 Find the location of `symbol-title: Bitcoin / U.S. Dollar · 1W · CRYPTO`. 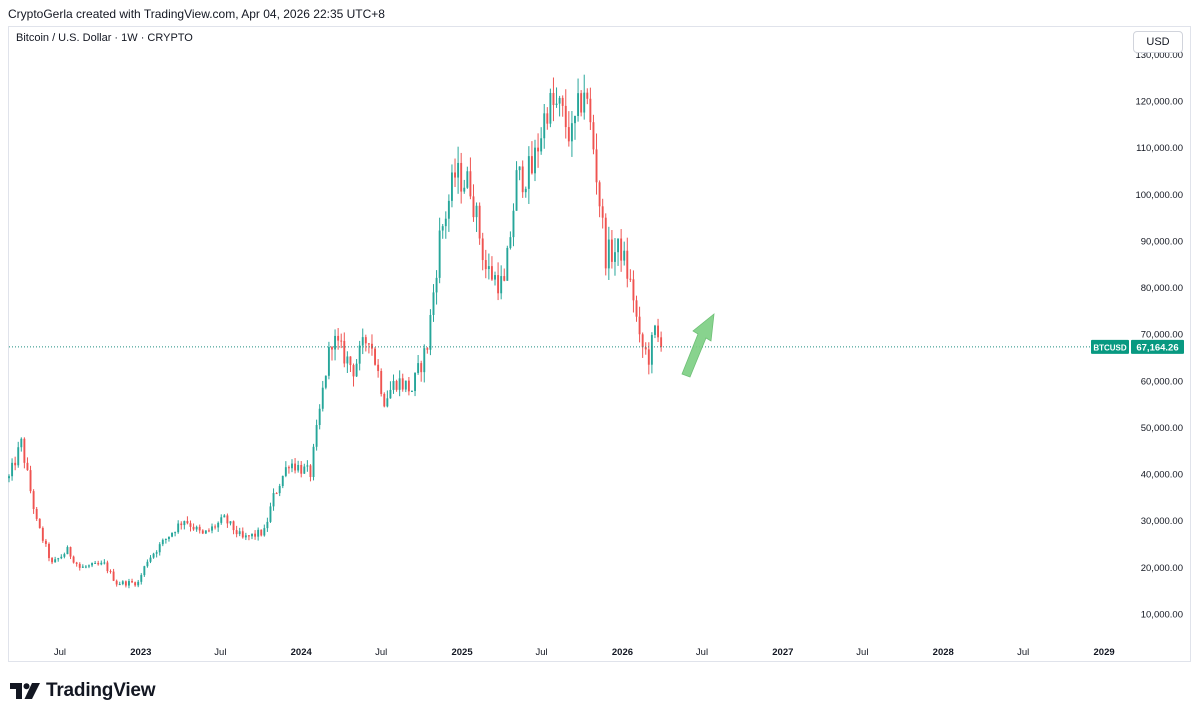

symbol-title: Bitcoin / U.S. Dollar · 1W · CRYPTO is located at coordinates (104, 38).